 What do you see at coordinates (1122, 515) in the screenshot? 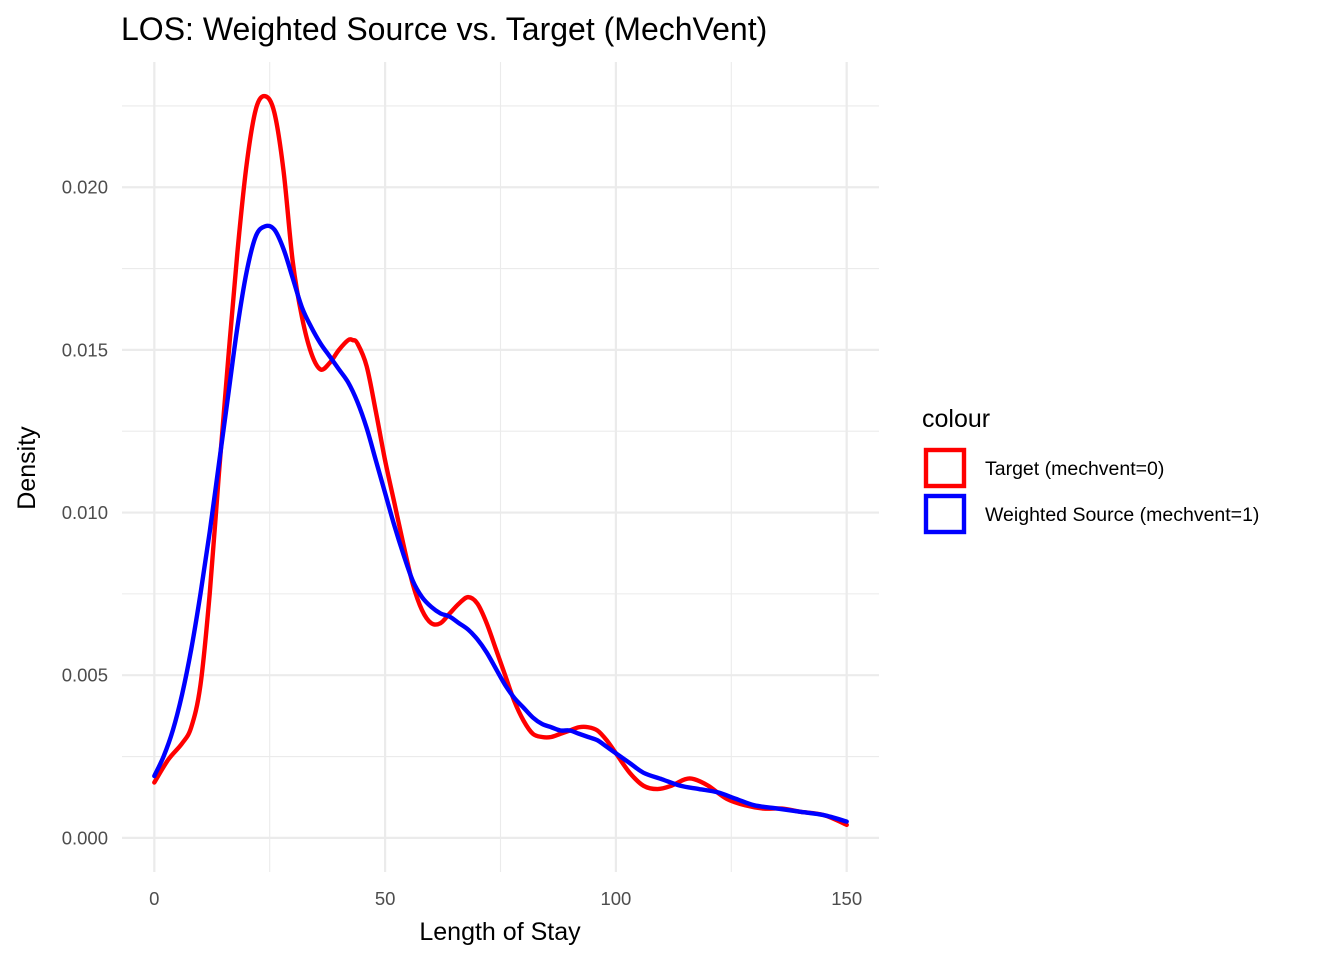
I see `legend-label: Weighted Source (mechvent=1)` at bounding box center [1122, 515].